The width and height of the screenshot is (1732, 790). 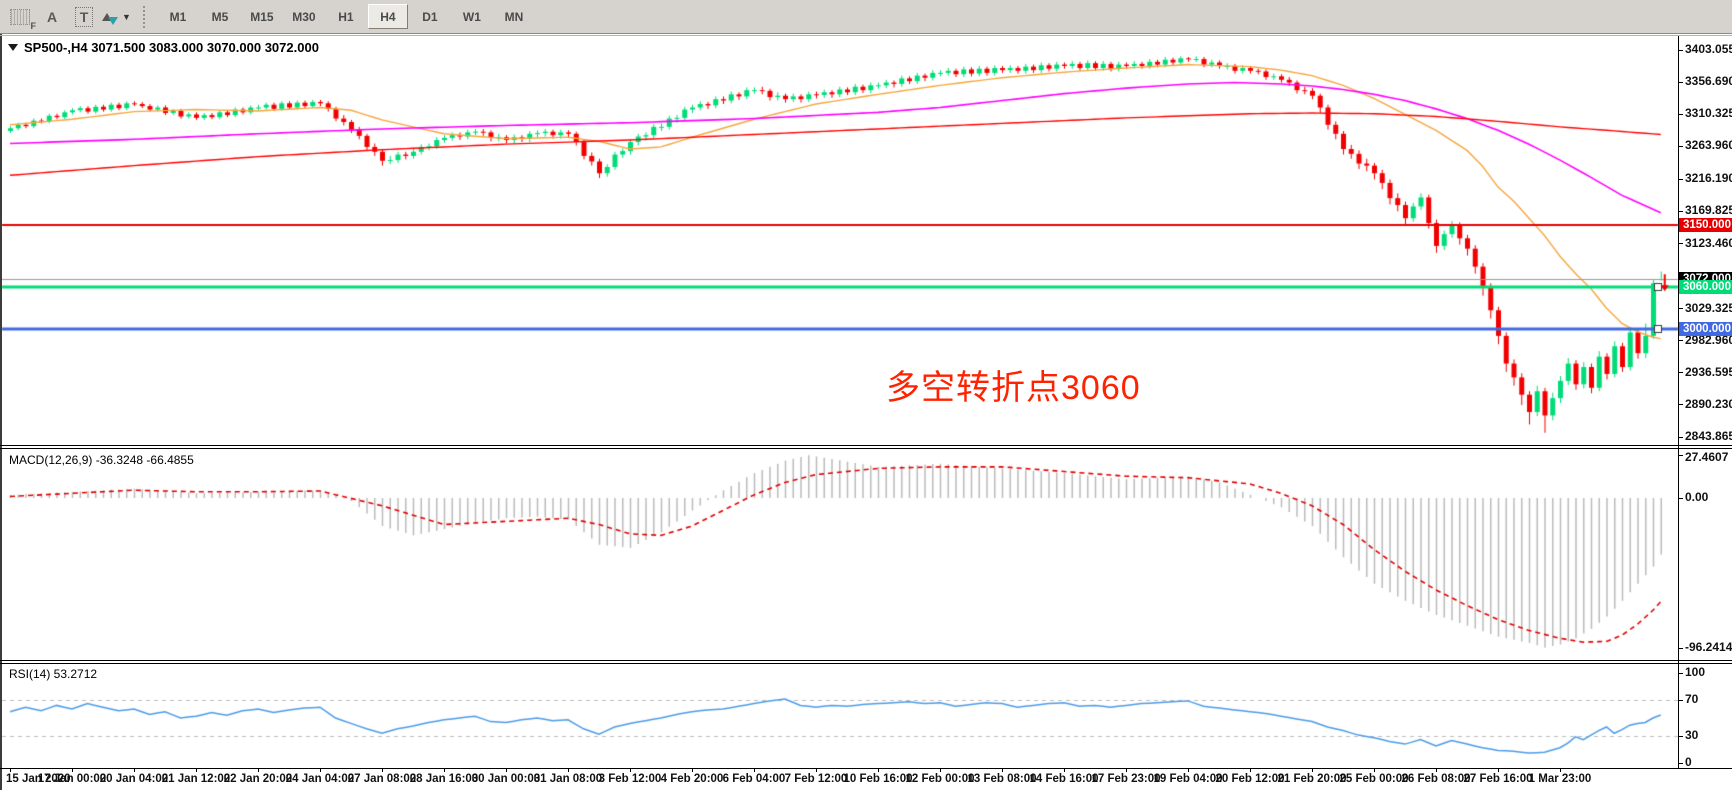 What do you see at coordinates (13, 47) in the screenshot?
I see `chevron-down-icon` at bounding box center [13, 47].